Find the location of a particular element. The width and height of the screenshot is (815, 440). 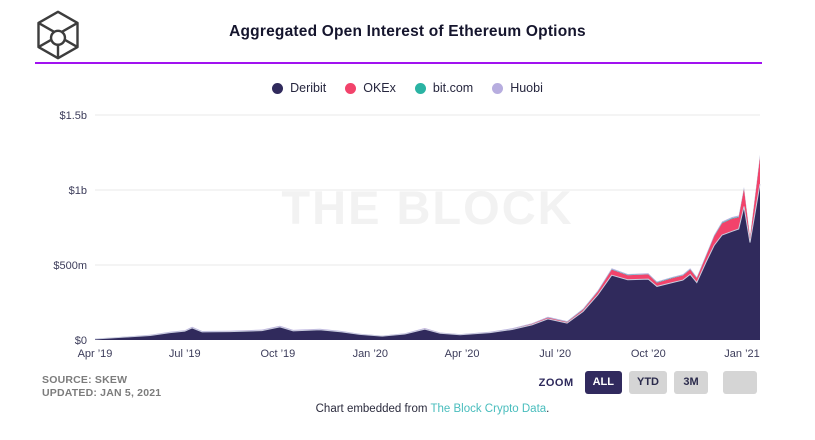

y-axis-labels: $0 $500m $1b $1.5b is located at coordinates (70, 228).